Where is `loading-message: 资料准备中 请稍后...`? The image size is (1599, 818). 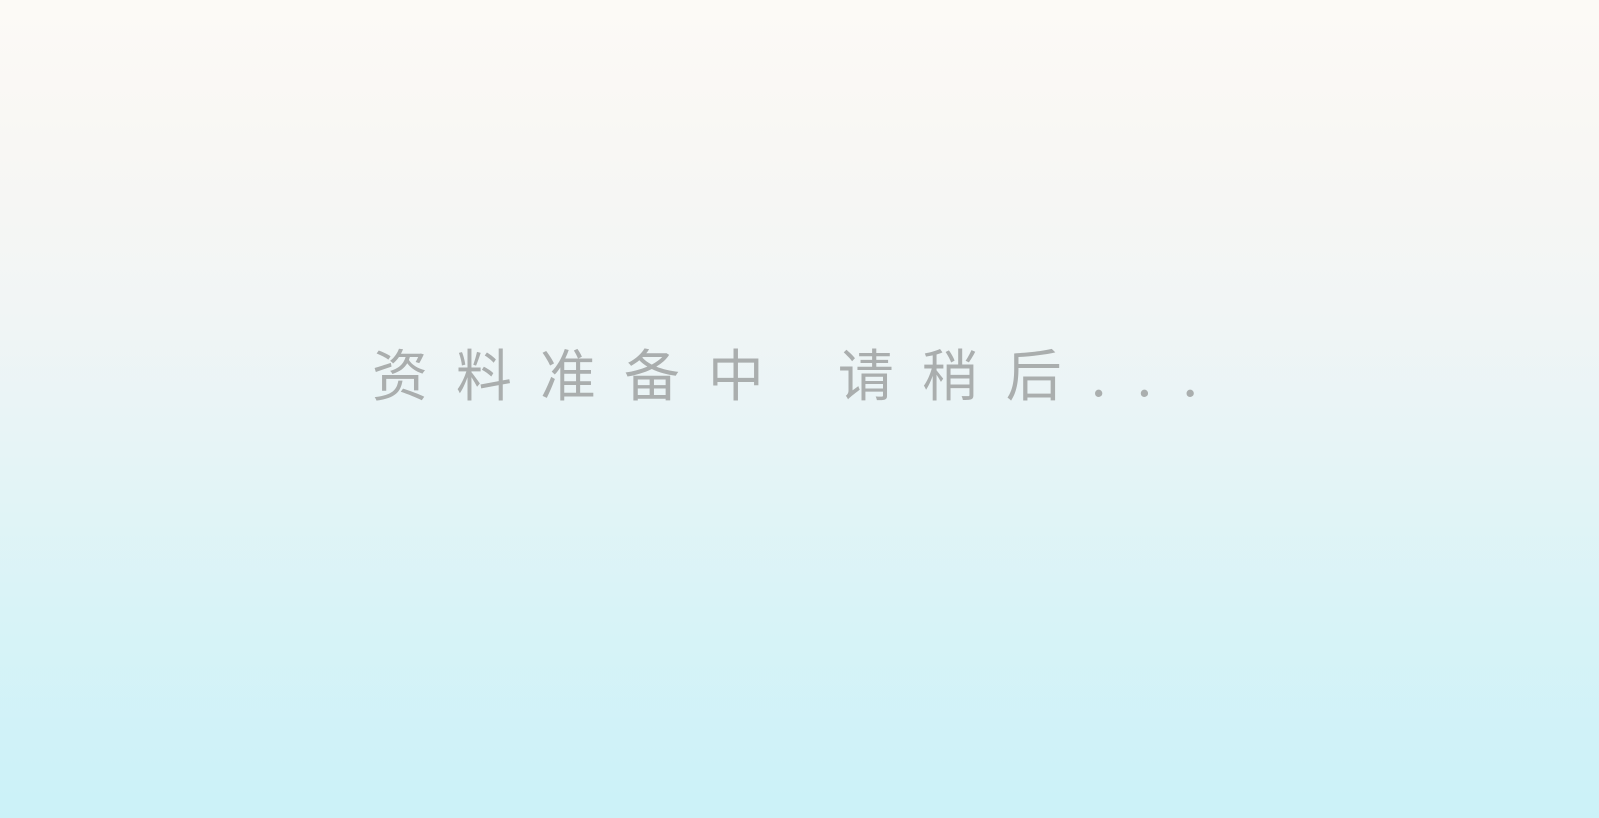
loading-message: 资料准备中 请稍后... is located at coordinates (799, 377).